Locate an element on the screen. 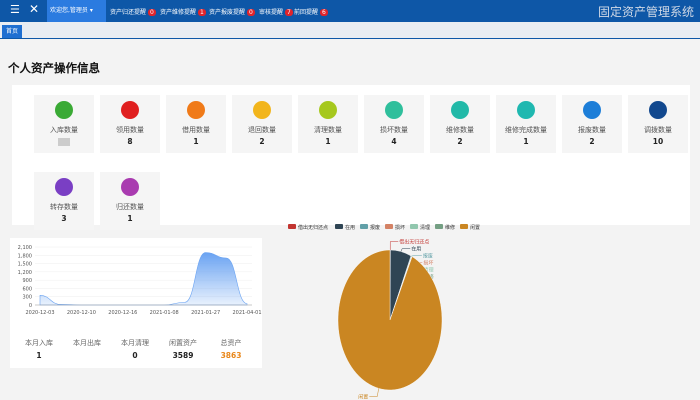 The height and width of the screenshot is (400, 700). y-tick-label: 1,800 is located at coordinates (25, 256).